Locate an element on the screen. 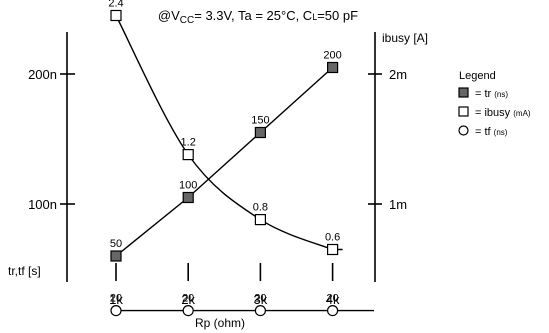  x-tick-label: 4k is located at coordinates (333, 299).